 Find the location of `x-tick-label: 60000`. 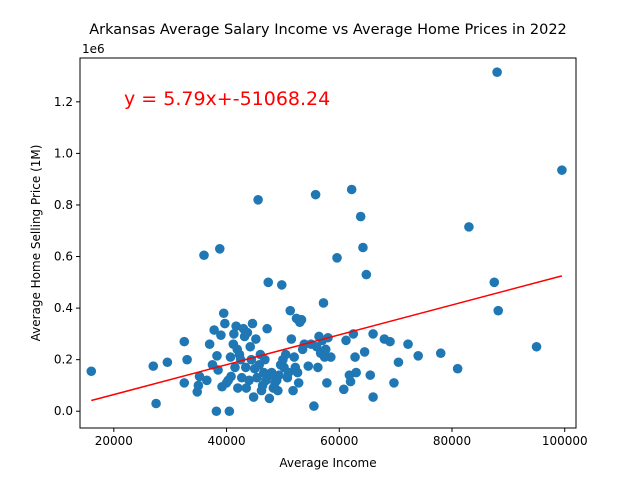

x-tick-label: 60000 is located at coordinates (339, 441).